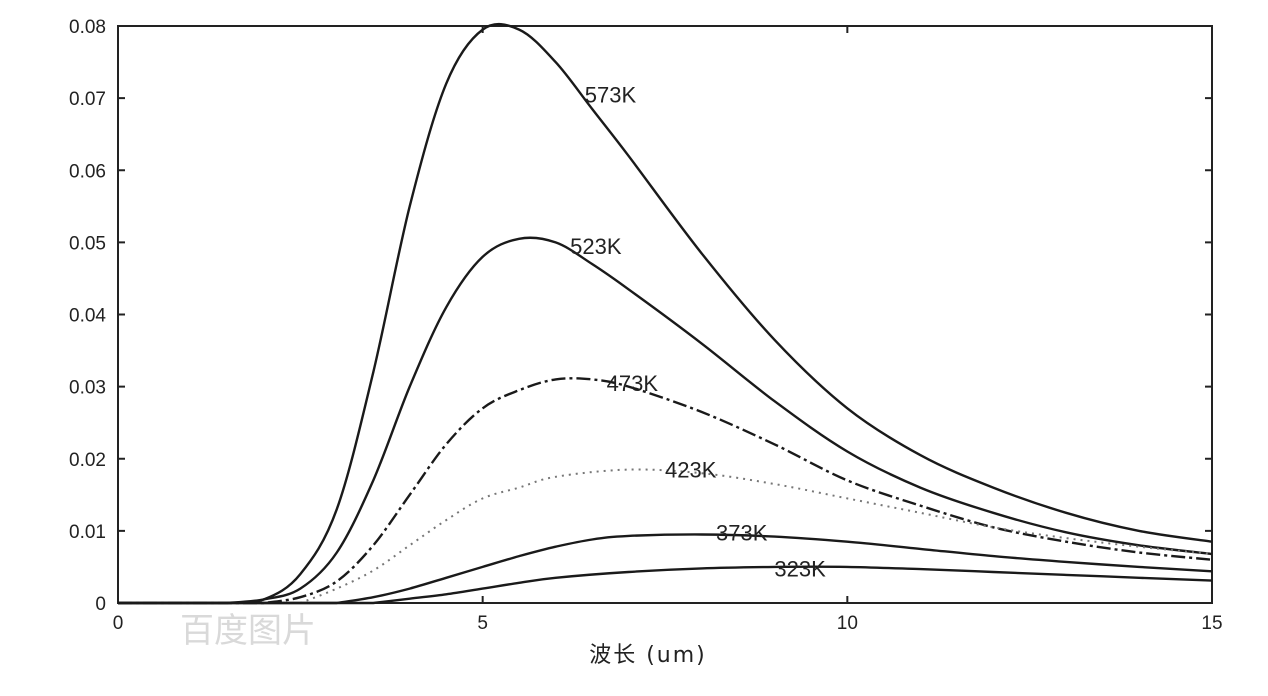  Describe the element at coordinates (87, 532) in the screenshot. I see `y-tick-label: 0.01` at that location.